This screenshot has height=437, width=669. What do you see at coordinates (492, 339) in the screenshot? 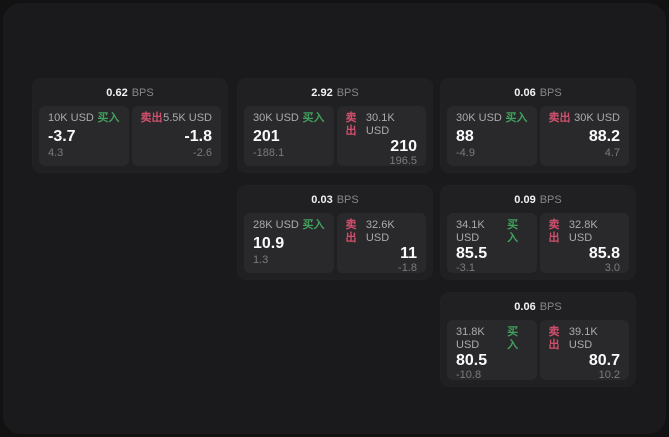
I see `buy-label-row: 31.8K USD 买入` at bounding box center [492, 339].